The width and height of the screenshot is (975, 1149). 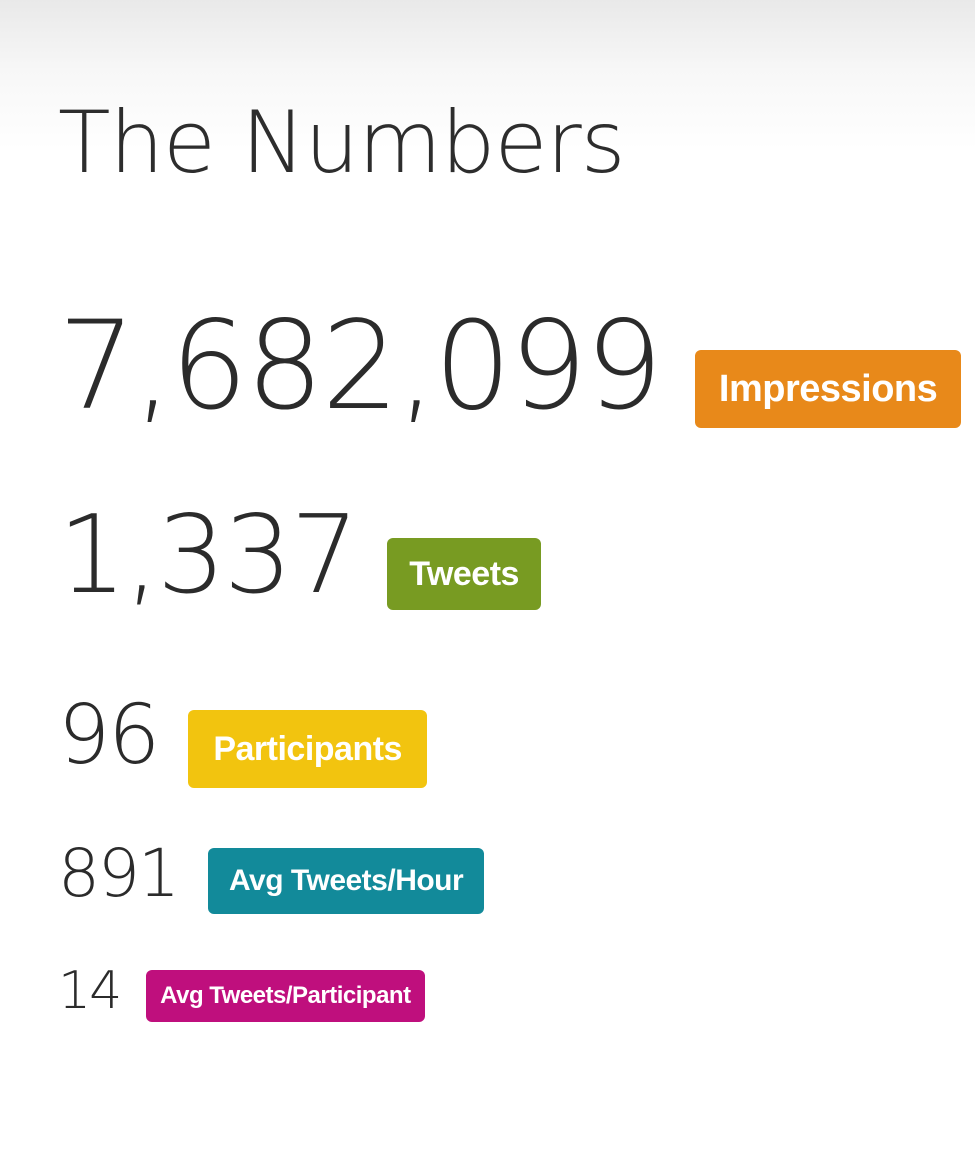 I want to click on stat-label-badge: Tweets, so click(x=464, y=574).